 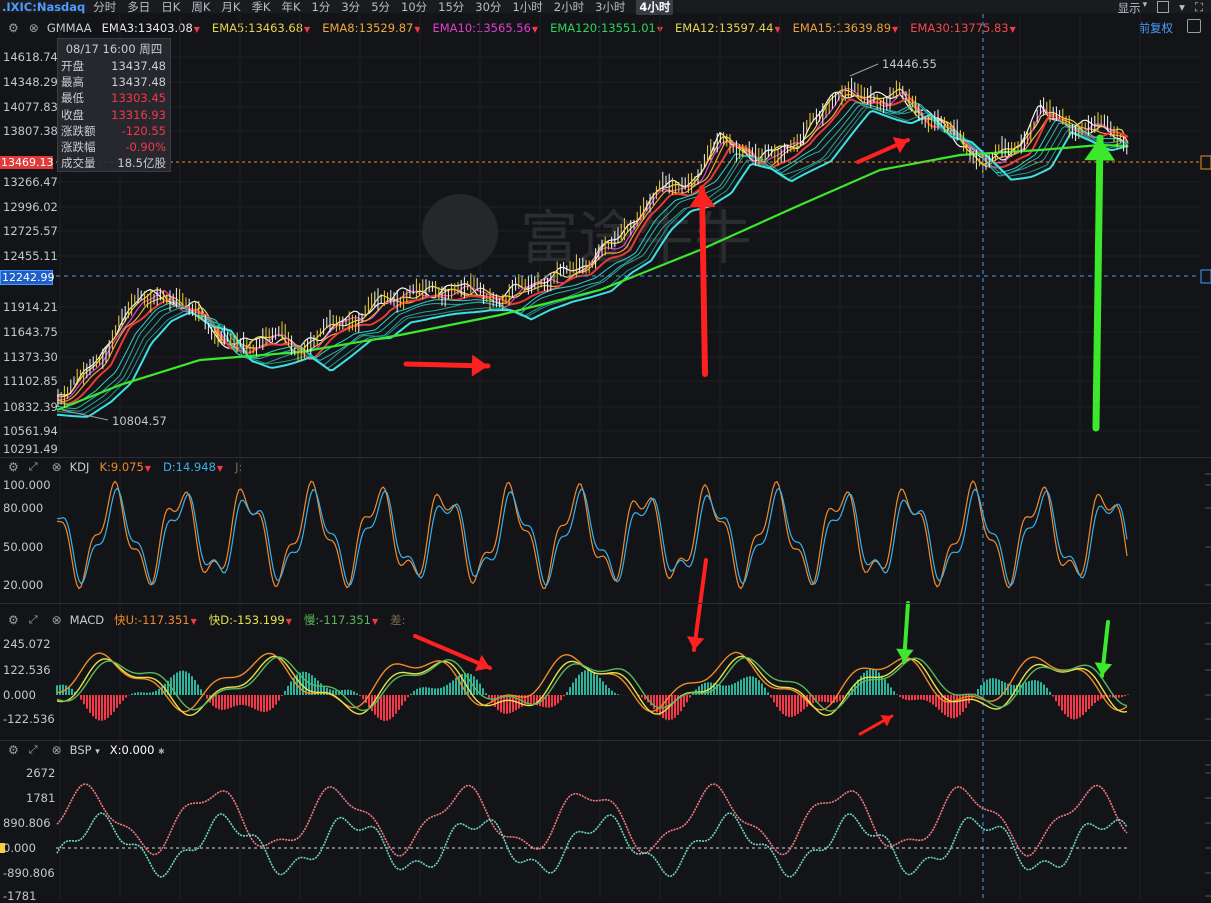 What do you see at coordinates (30, 381) in the screenshot?
I see `price-tick-label: 11102.85` at bounding box center [30, 381].